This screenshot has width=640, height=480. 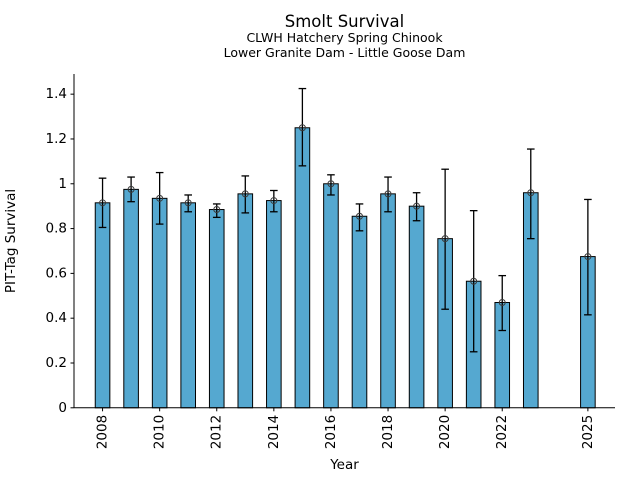 What do you see at coordinates (344, 37) in the screenshot?
I see `chart-subtitle-line1: CLWH Hatchery Spring Chinook` at bounding box center [344, 37].